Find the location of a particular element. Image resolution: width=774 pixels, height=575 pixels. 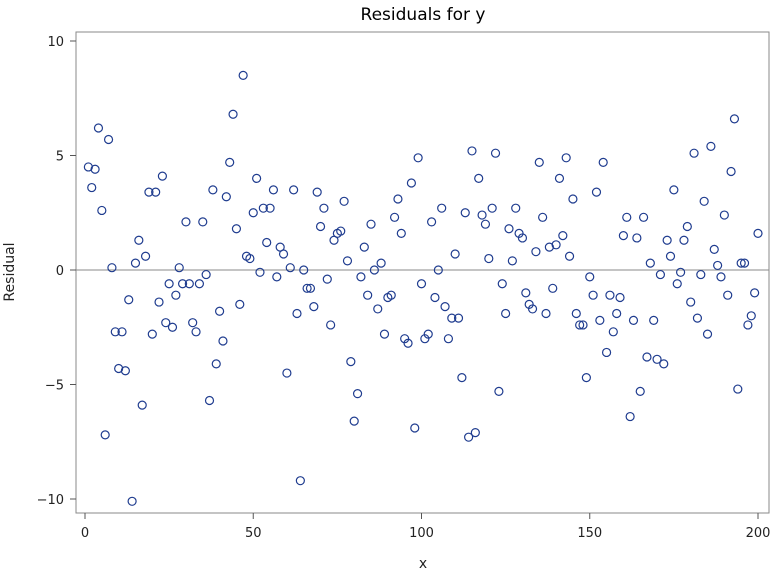

x-axis-label: x is located at coordinates (423, 564).